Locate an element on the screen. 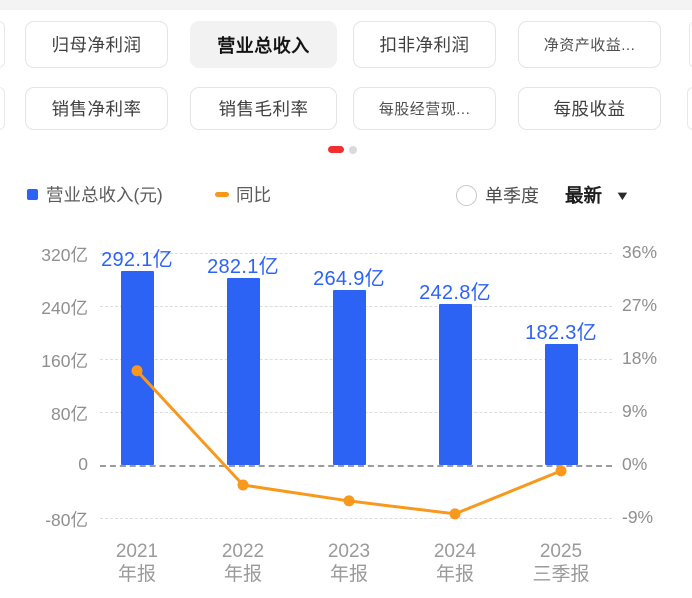 The height and width of the screenshot is (598, 692). bar-series-swatch-icon is located at coordinates (32, 194).